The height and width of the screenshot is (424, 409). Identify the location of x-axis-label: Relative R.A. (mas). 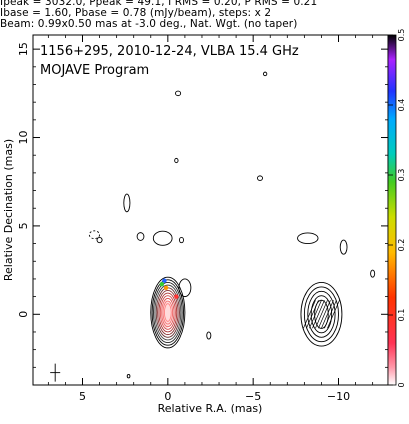
(210, 408).